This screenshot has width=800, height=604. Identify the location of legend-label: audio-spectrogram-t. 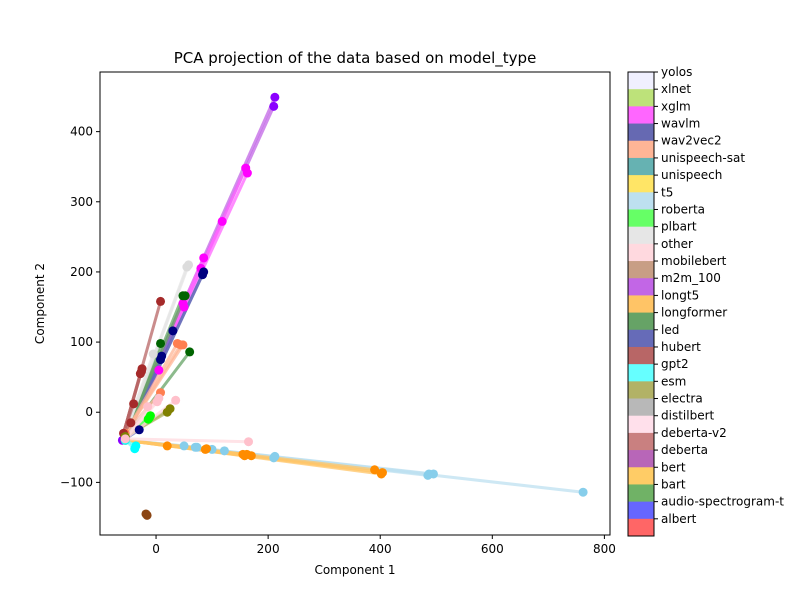
(722, 502).